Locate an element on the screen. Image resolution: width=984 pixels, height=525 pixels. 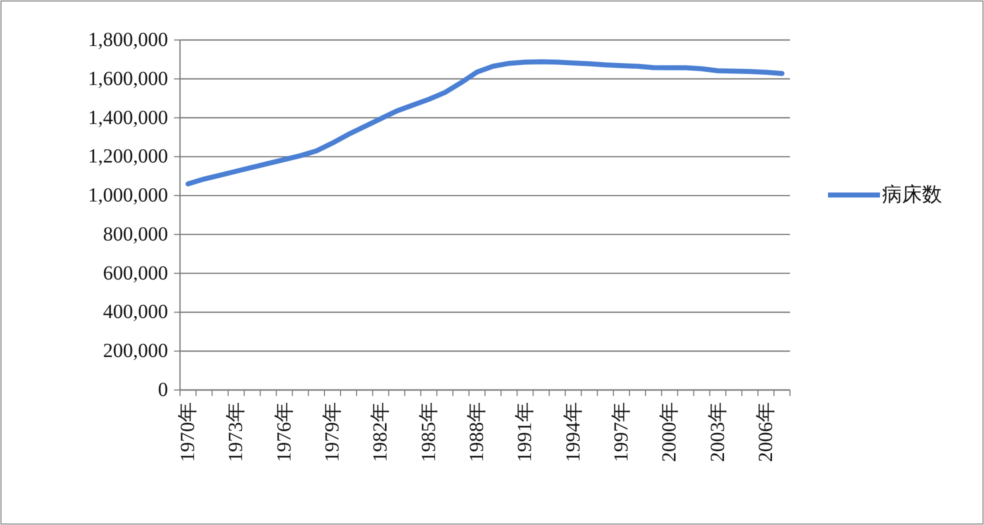
legend-label: 病床数 is located at coordinates (912, 195).